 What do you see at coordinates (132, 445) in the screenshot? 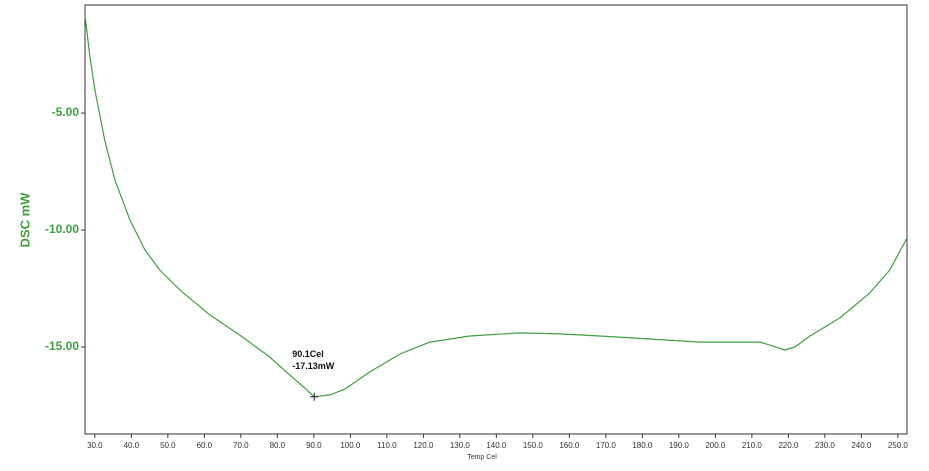
I see `x-tick-label: 40.0` at bounding box center [132, 445].